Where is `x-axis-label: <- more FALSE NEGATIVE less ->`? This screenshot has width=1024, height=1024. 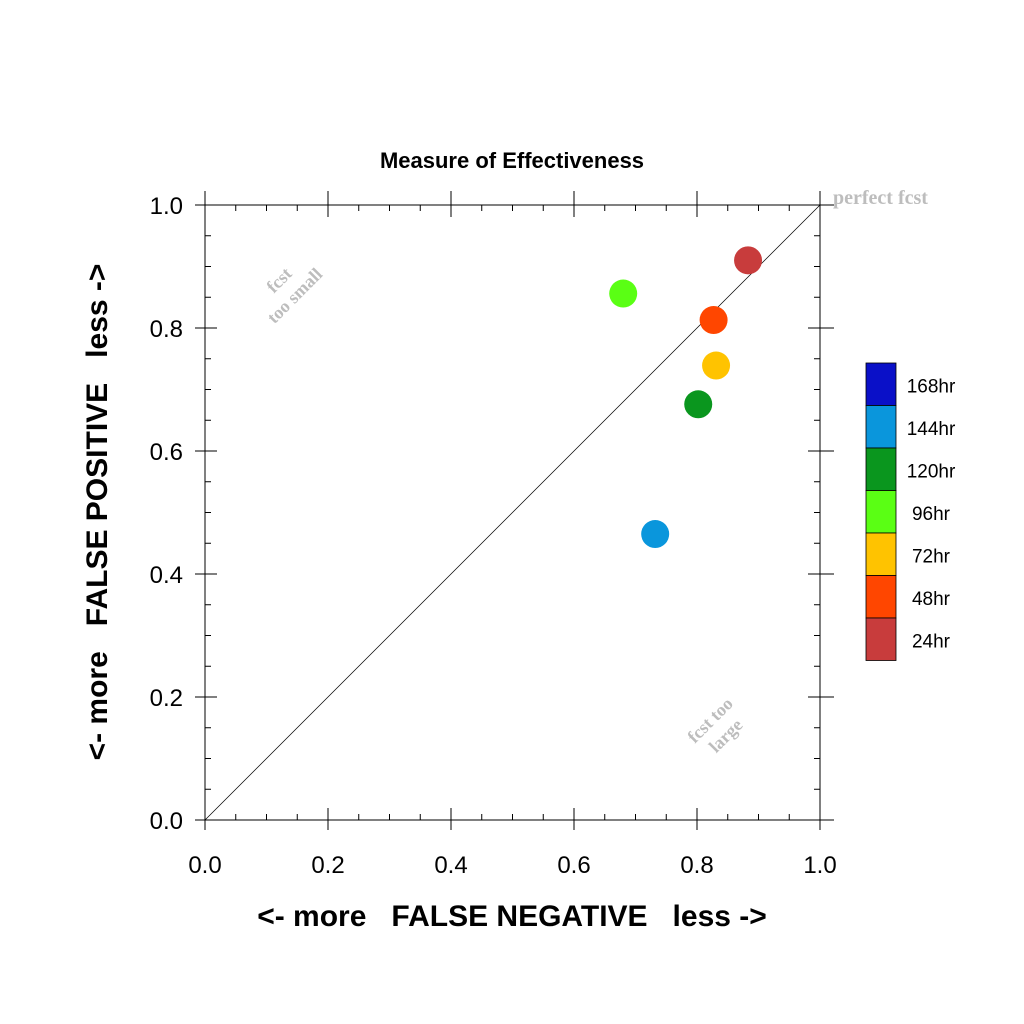 x-axis-label: <- more FALSE NEGATIVE less -> is located at coordinates (512, 916).